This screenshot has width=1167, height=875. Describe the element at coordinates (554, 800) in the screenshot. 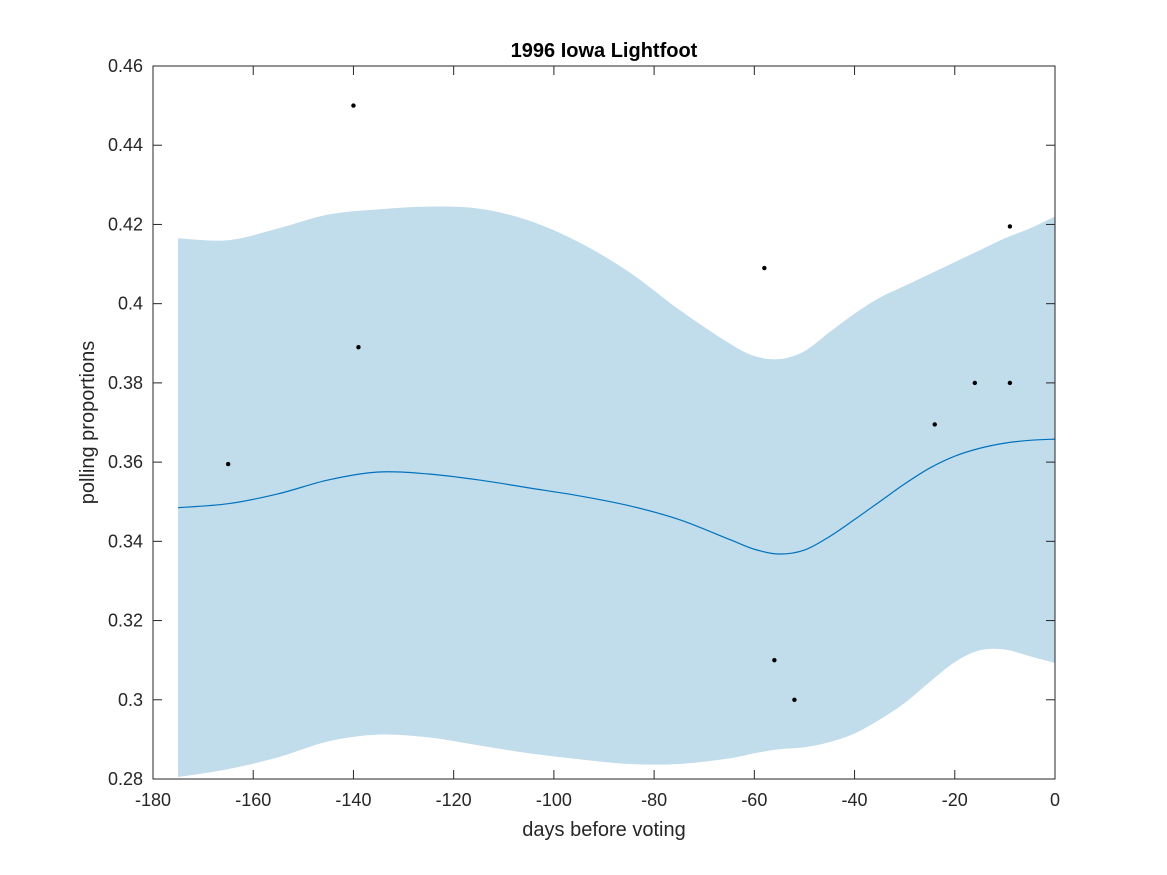

I see `x-tick-label: -100` at that location.